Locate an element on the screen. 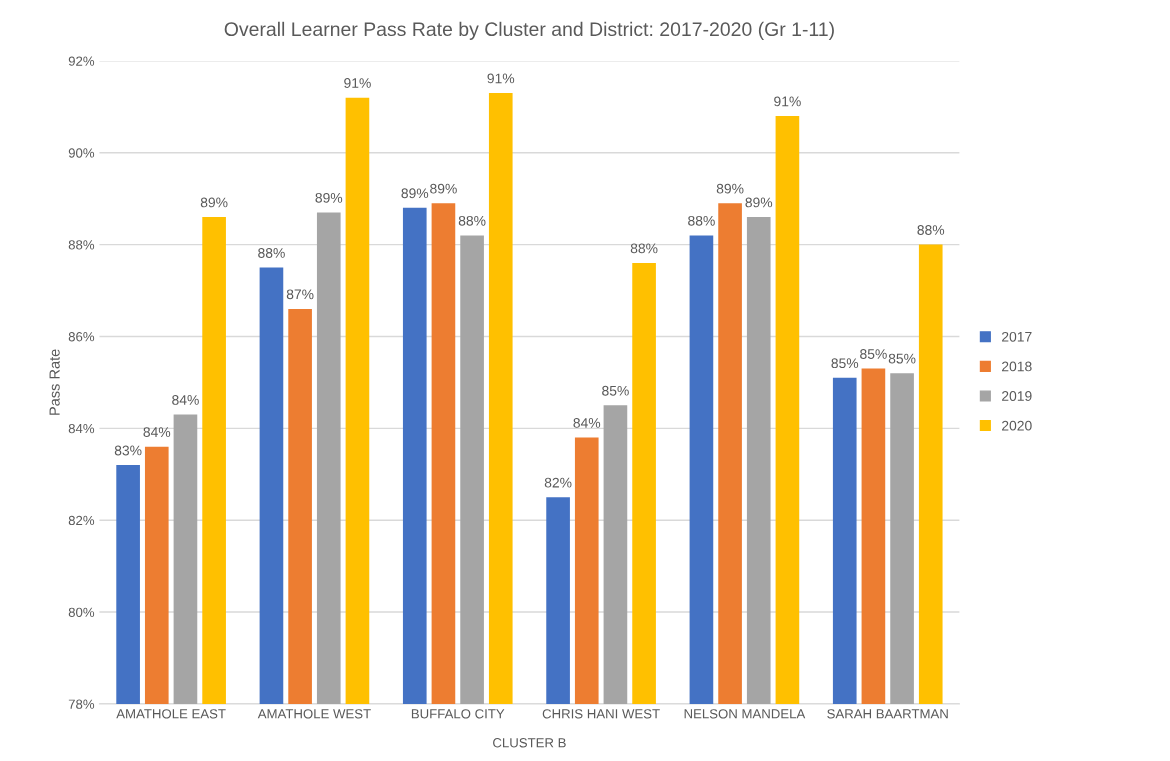 The height and width of the screenshot is (761, 1170). y-tick-label: 82% is located at coordinates (81, 520).